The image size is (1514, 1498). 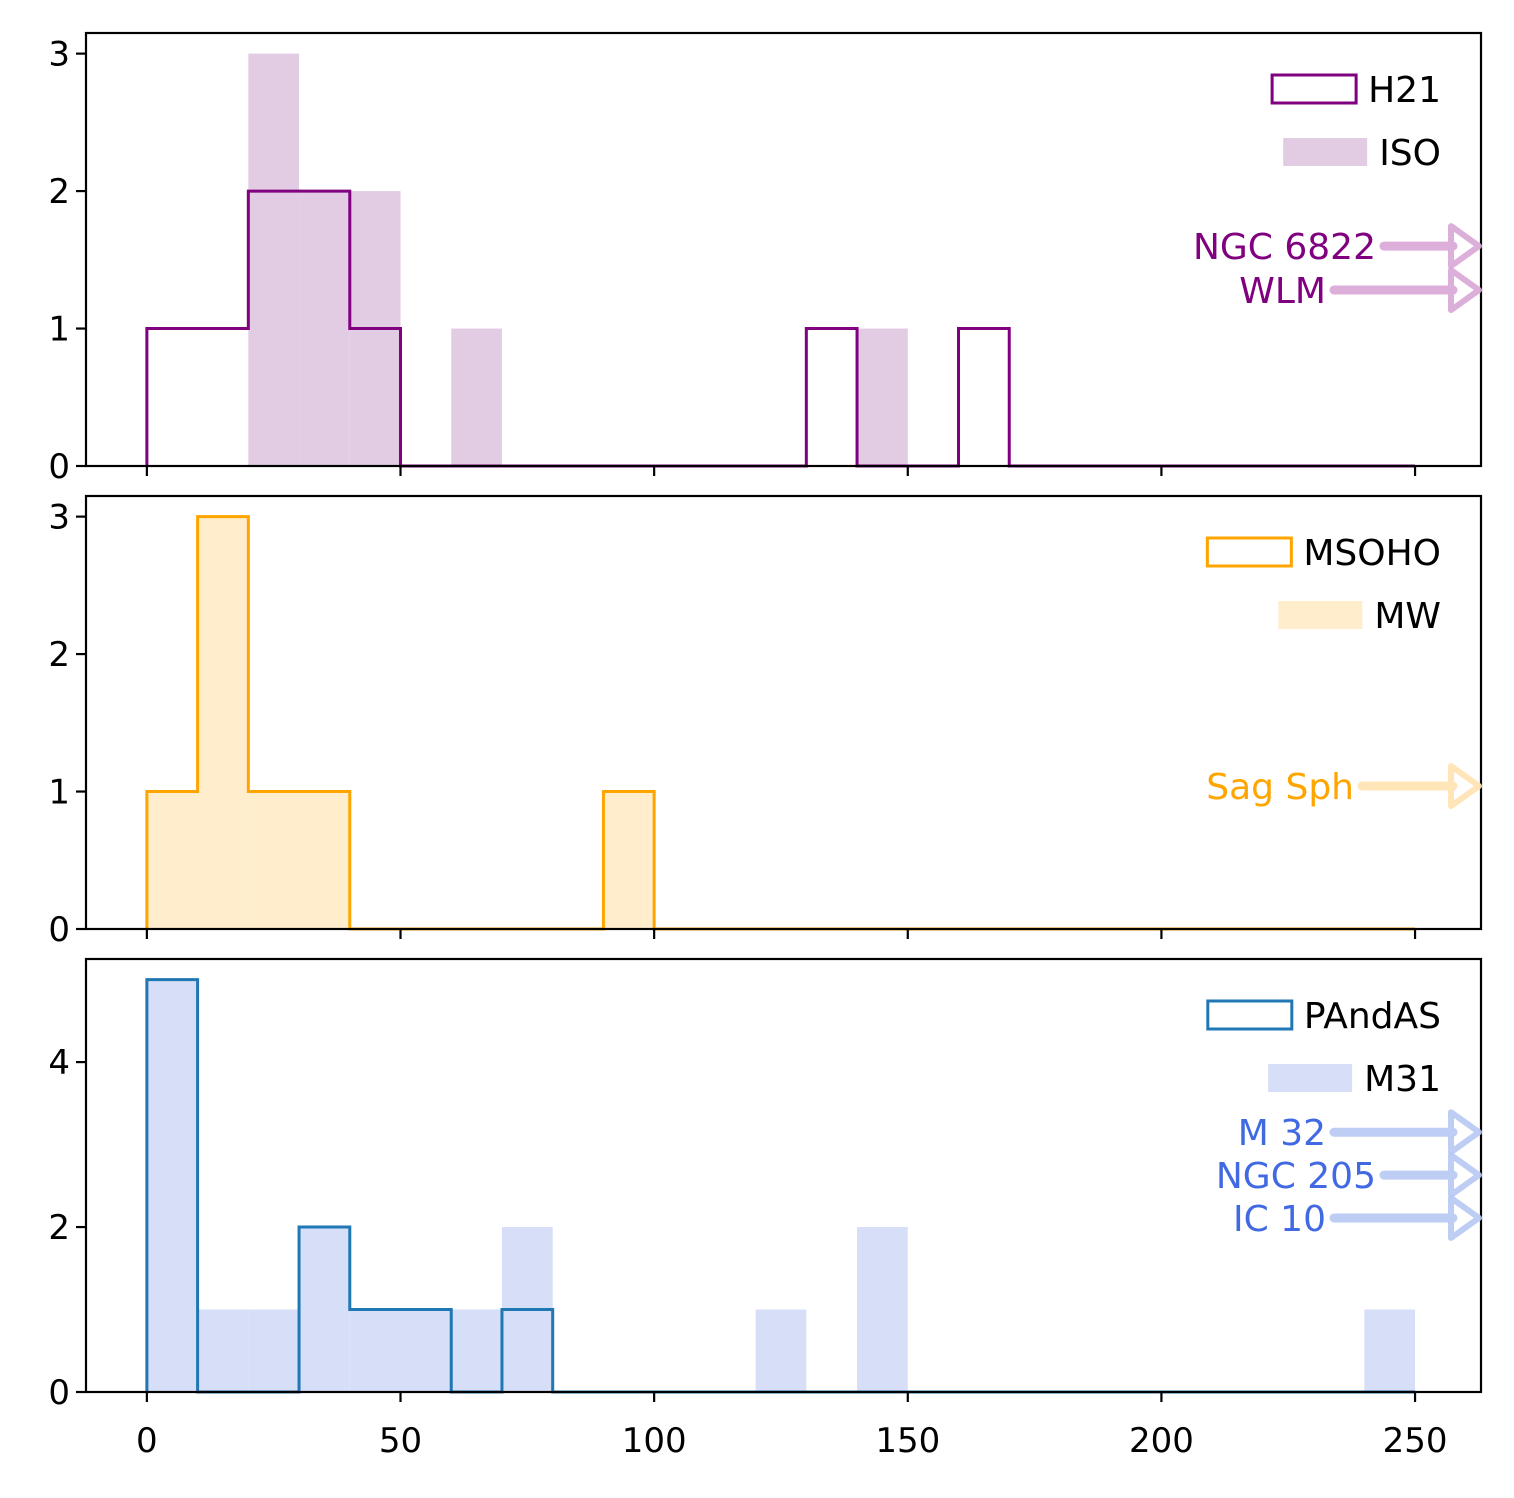 I want to click on legend-swatch-iso, so click(x=1325, y=152).